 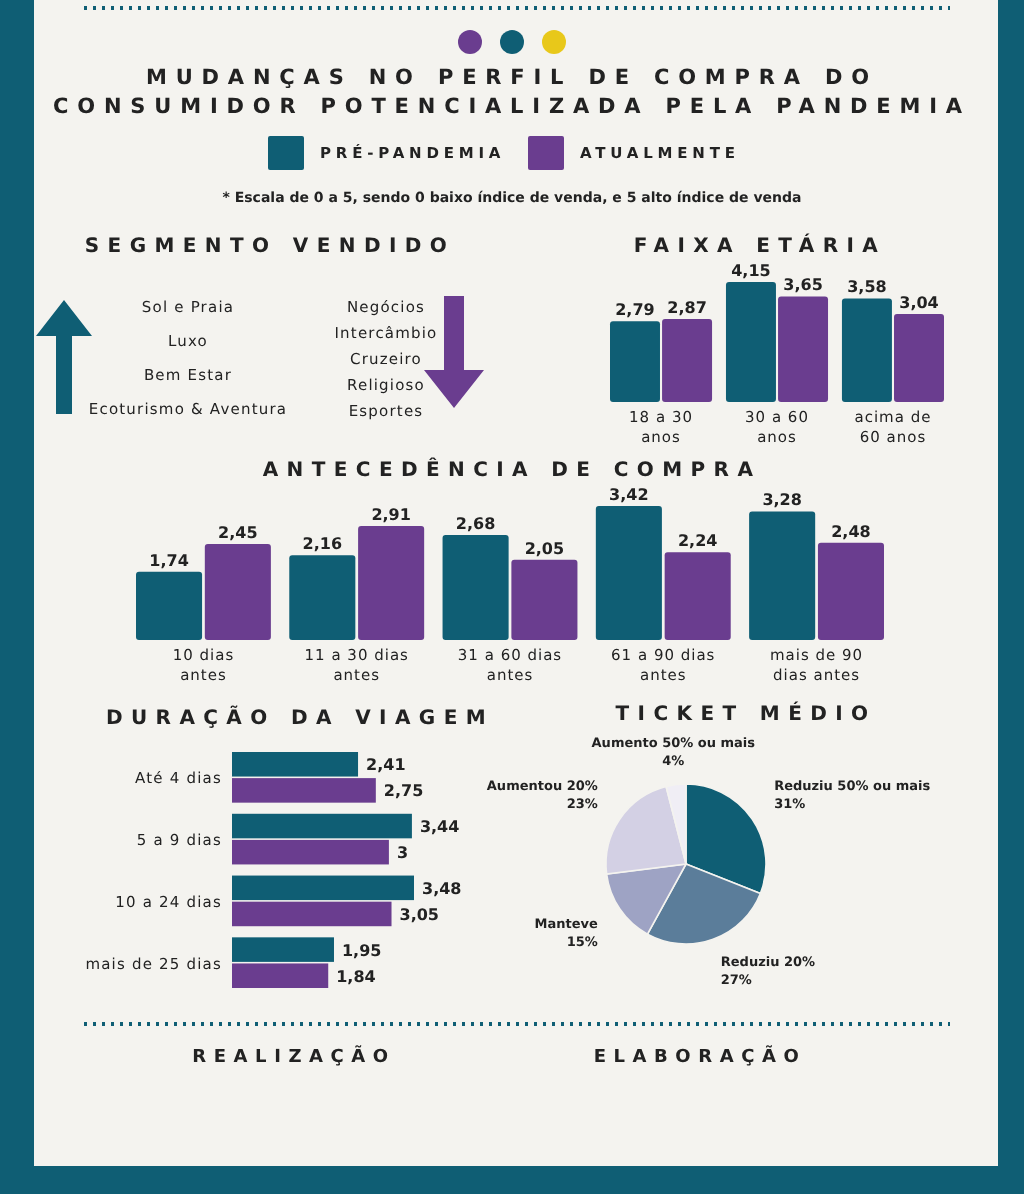 I want to click on data-label: 3,65, so click(x=803, y=285).